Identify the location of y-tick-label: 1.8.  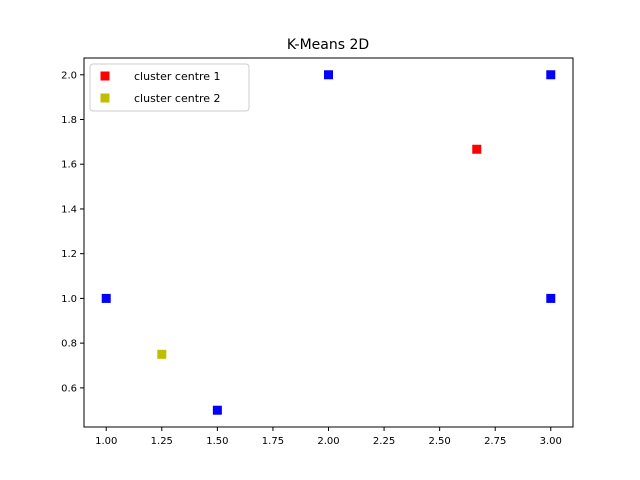
(69, 120).